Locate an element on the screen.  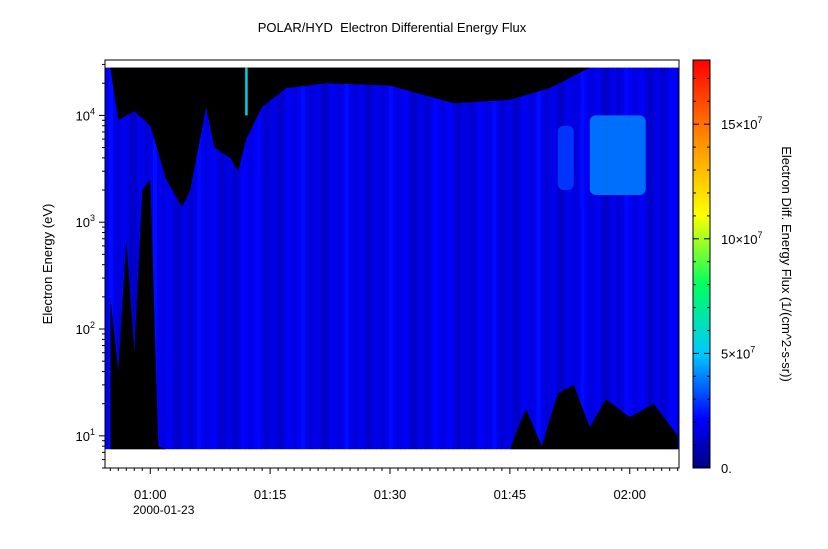
x-tick-label: 01:00 is located at coordinates (150, 494).